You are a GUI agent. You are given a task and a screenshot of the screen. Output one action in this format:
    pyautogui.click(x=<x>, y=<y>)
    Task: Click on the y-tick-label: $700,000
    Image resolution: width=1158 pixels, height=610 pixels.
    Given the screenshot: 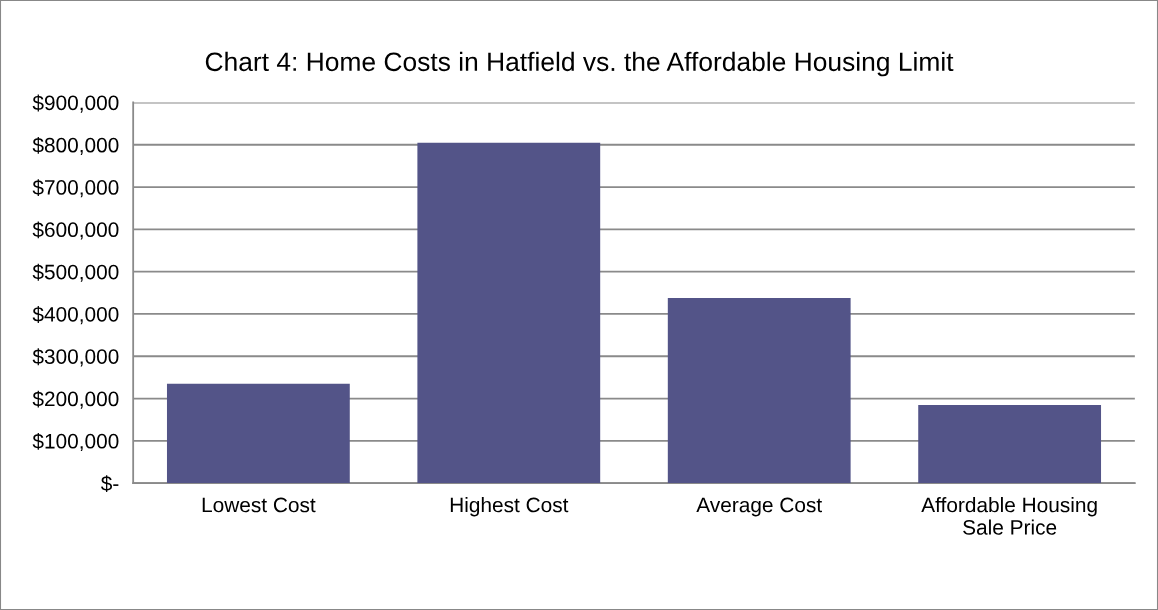 What is the action you would take?
    pyautogui.click(x=75, y=188)
    